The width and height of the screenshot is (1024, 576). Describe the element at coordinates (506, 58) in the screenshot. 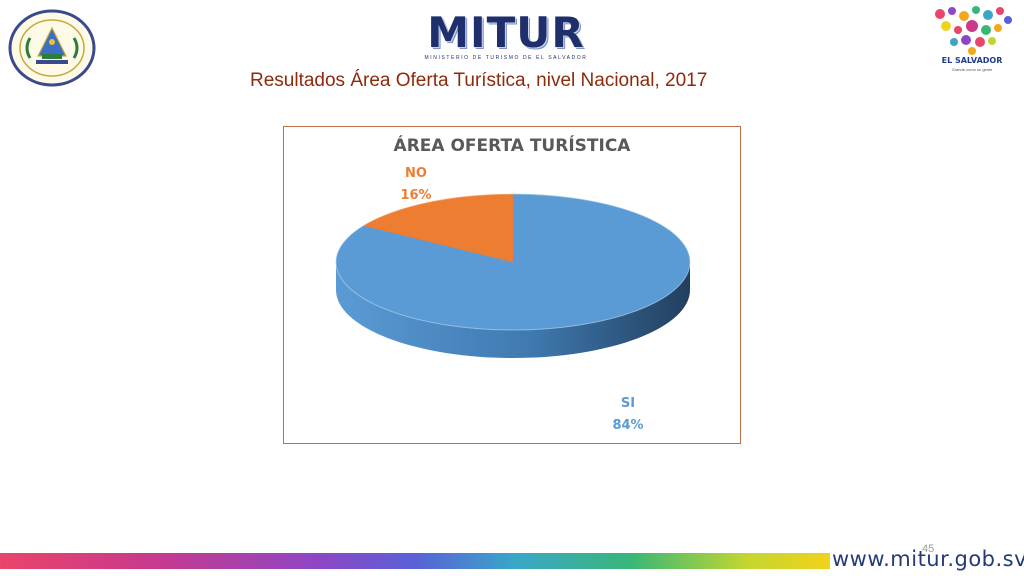

I see `mitur-logo-subtext: MINISTERIO DE TURISMO DE EL SALVADOR` at that location.